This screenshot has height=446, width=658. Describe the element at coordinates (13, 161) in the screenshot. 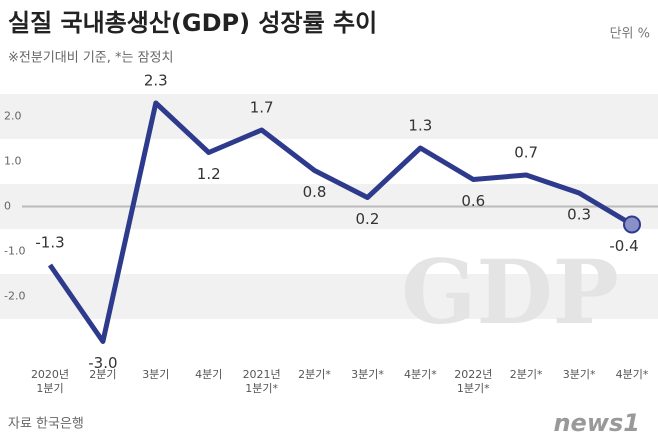

I see `y-tick-label: 1.0` at that location.